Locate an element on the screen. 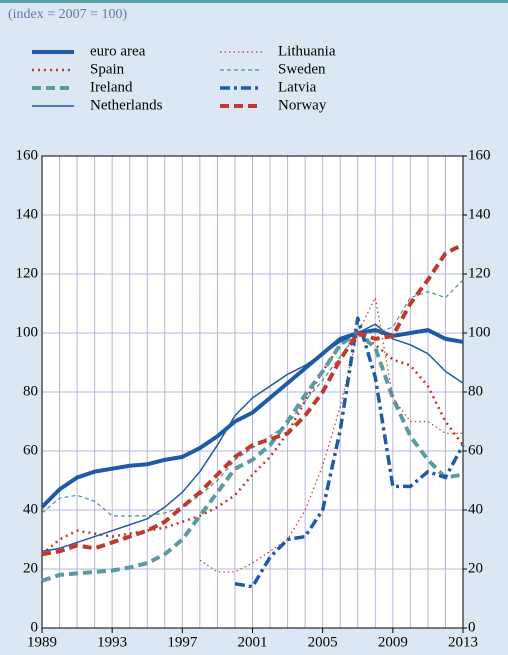  x-tick-label: 1993 is located at coordinates (112, 642).